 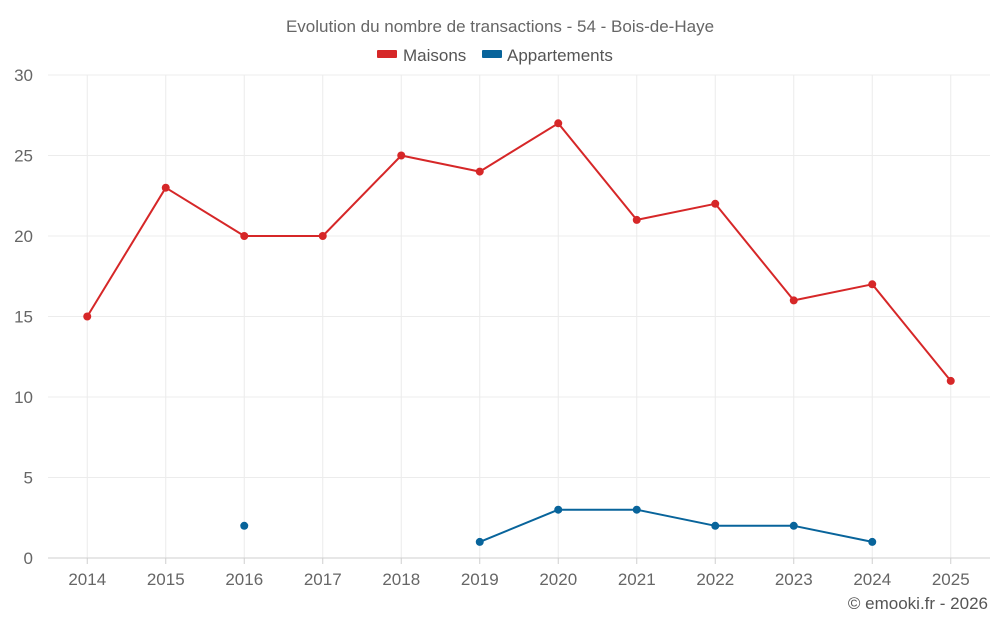 What do you see at coordinates (479, 541) in the screenshot?
I see `data-point-appartements-2019` at bounding box center [479, 541].